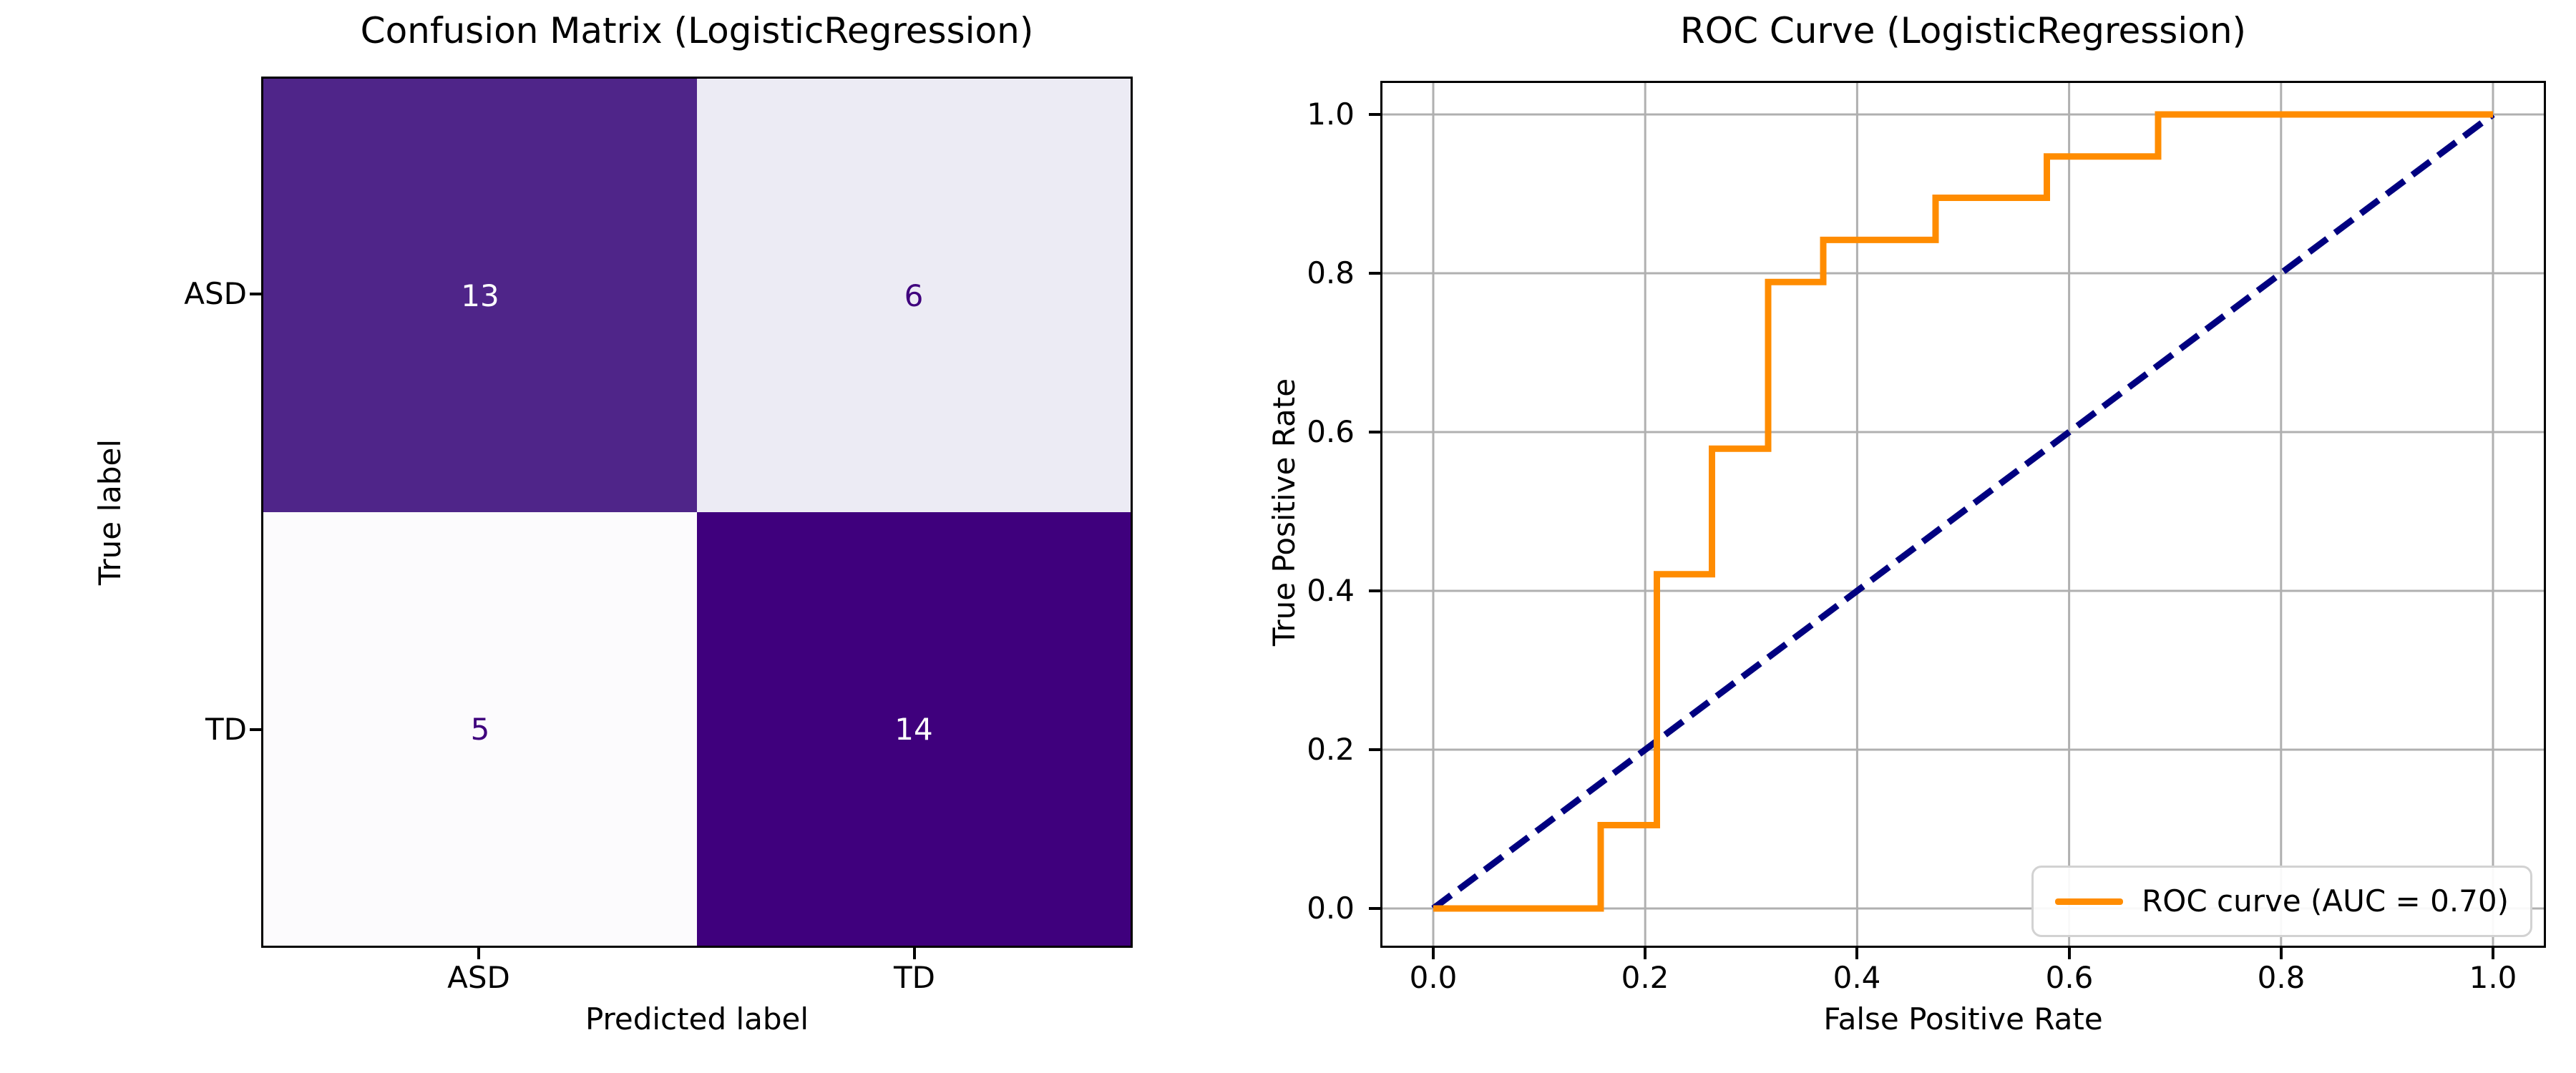 This screenshot has width=2576, height=1073. I want to click on roc-ytick-label-0.0: 0.0, so click(1331, 908).